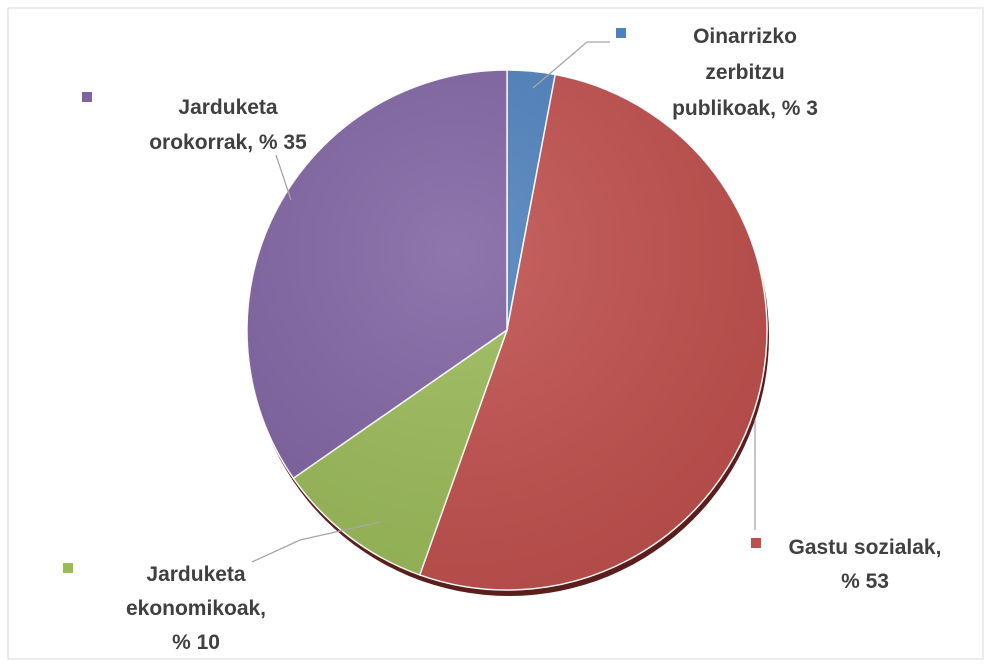  I want to click on data-label: Oinarrizko zerbitzu publikoak, % 3, so click(745, 72).